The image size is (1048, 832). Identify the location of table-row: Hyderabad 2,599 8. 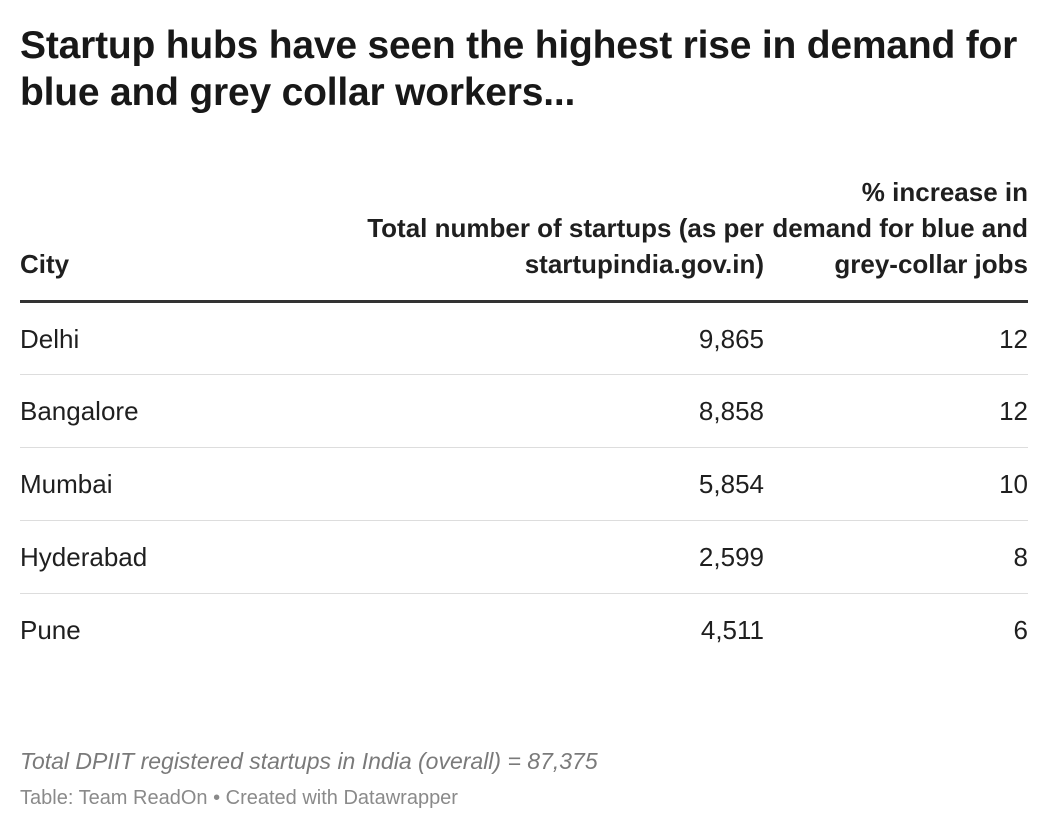
(524, 557).